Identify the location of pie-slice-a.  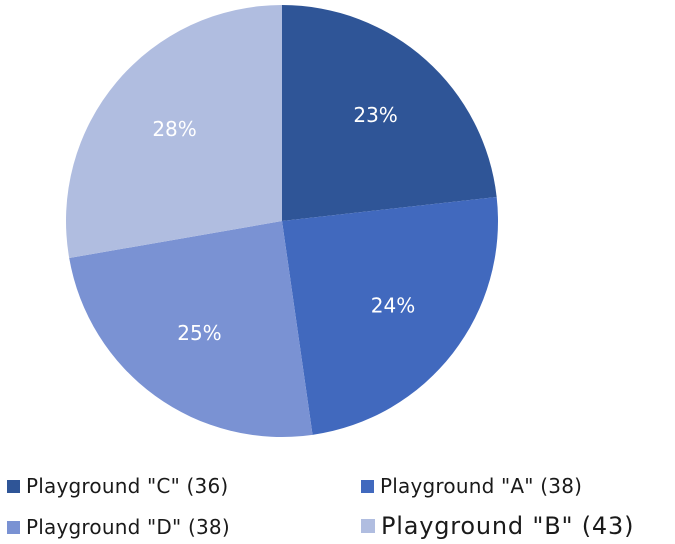
(390, 315).